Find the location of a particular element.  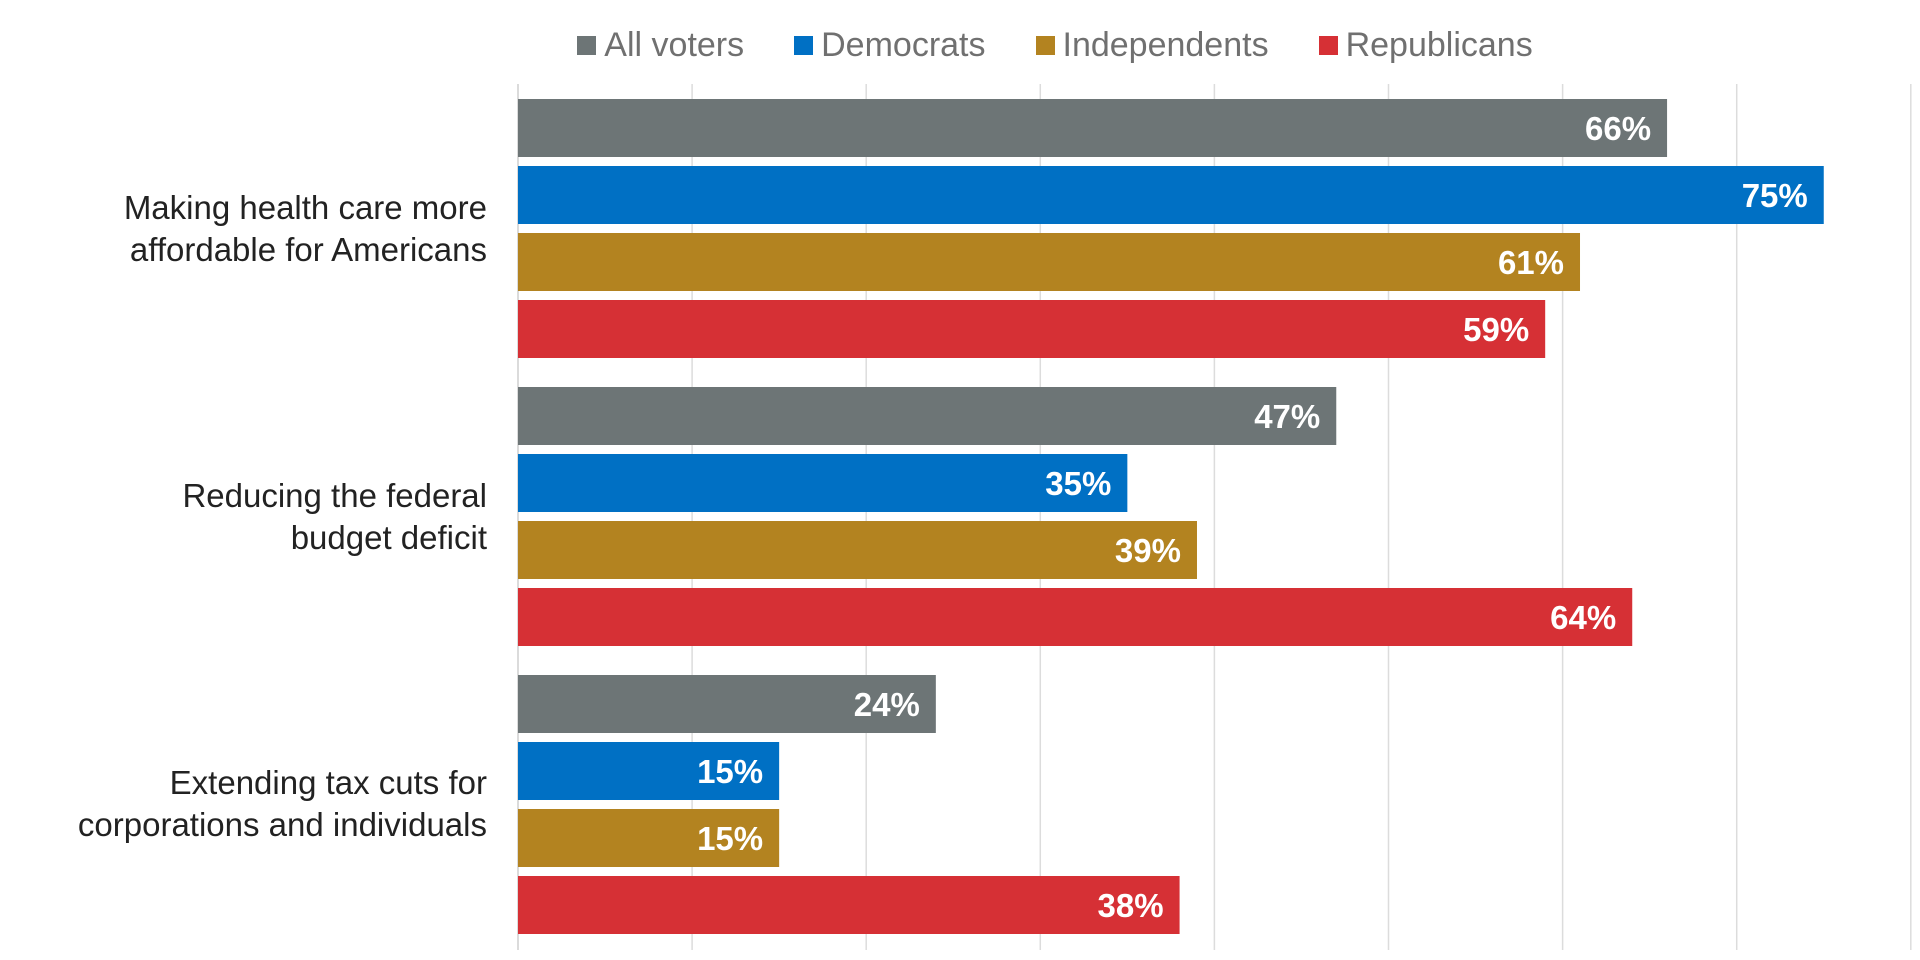

legend-label-all-voters: All voters is located at coordinates (674, 45).